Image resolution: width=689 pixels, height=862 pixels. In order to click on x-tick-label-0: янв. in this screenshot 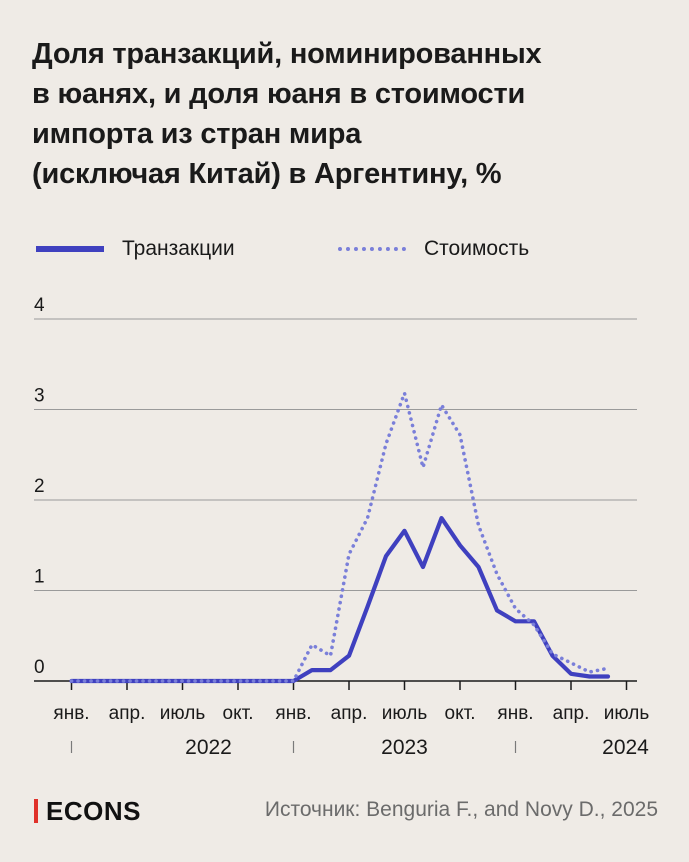, I will do `click(71, 713)`.